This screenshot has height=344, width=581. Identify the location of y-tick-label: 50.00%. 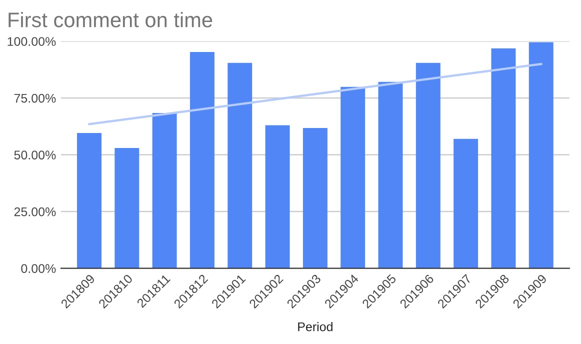
(35, 155).